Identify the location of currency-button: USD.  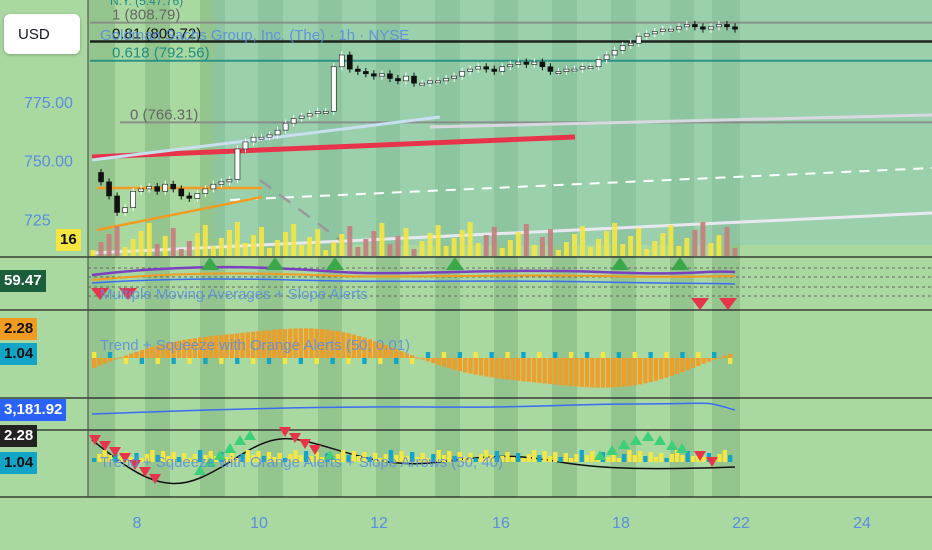
(42, 34).